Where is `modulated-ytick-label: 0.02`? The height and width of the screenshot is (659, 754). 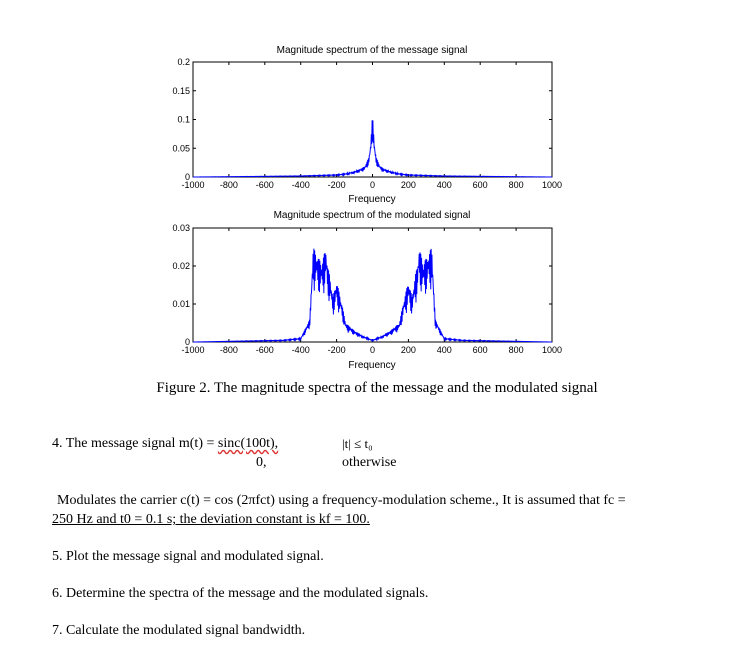
modulated-ytick-label: 0.02 is located at coordinates (181, 266).